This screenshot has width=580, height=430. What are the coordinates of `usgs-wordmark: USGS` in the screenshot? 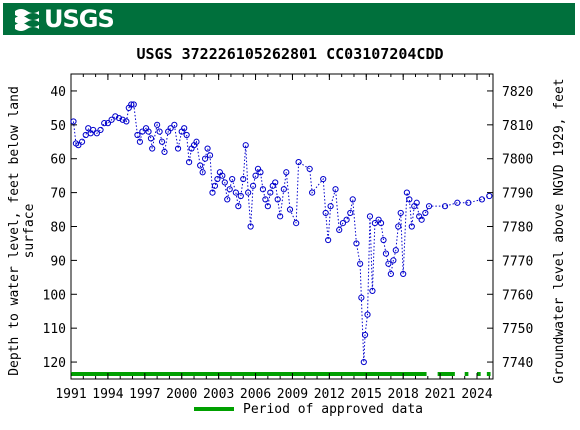 It's located at (79, 19).